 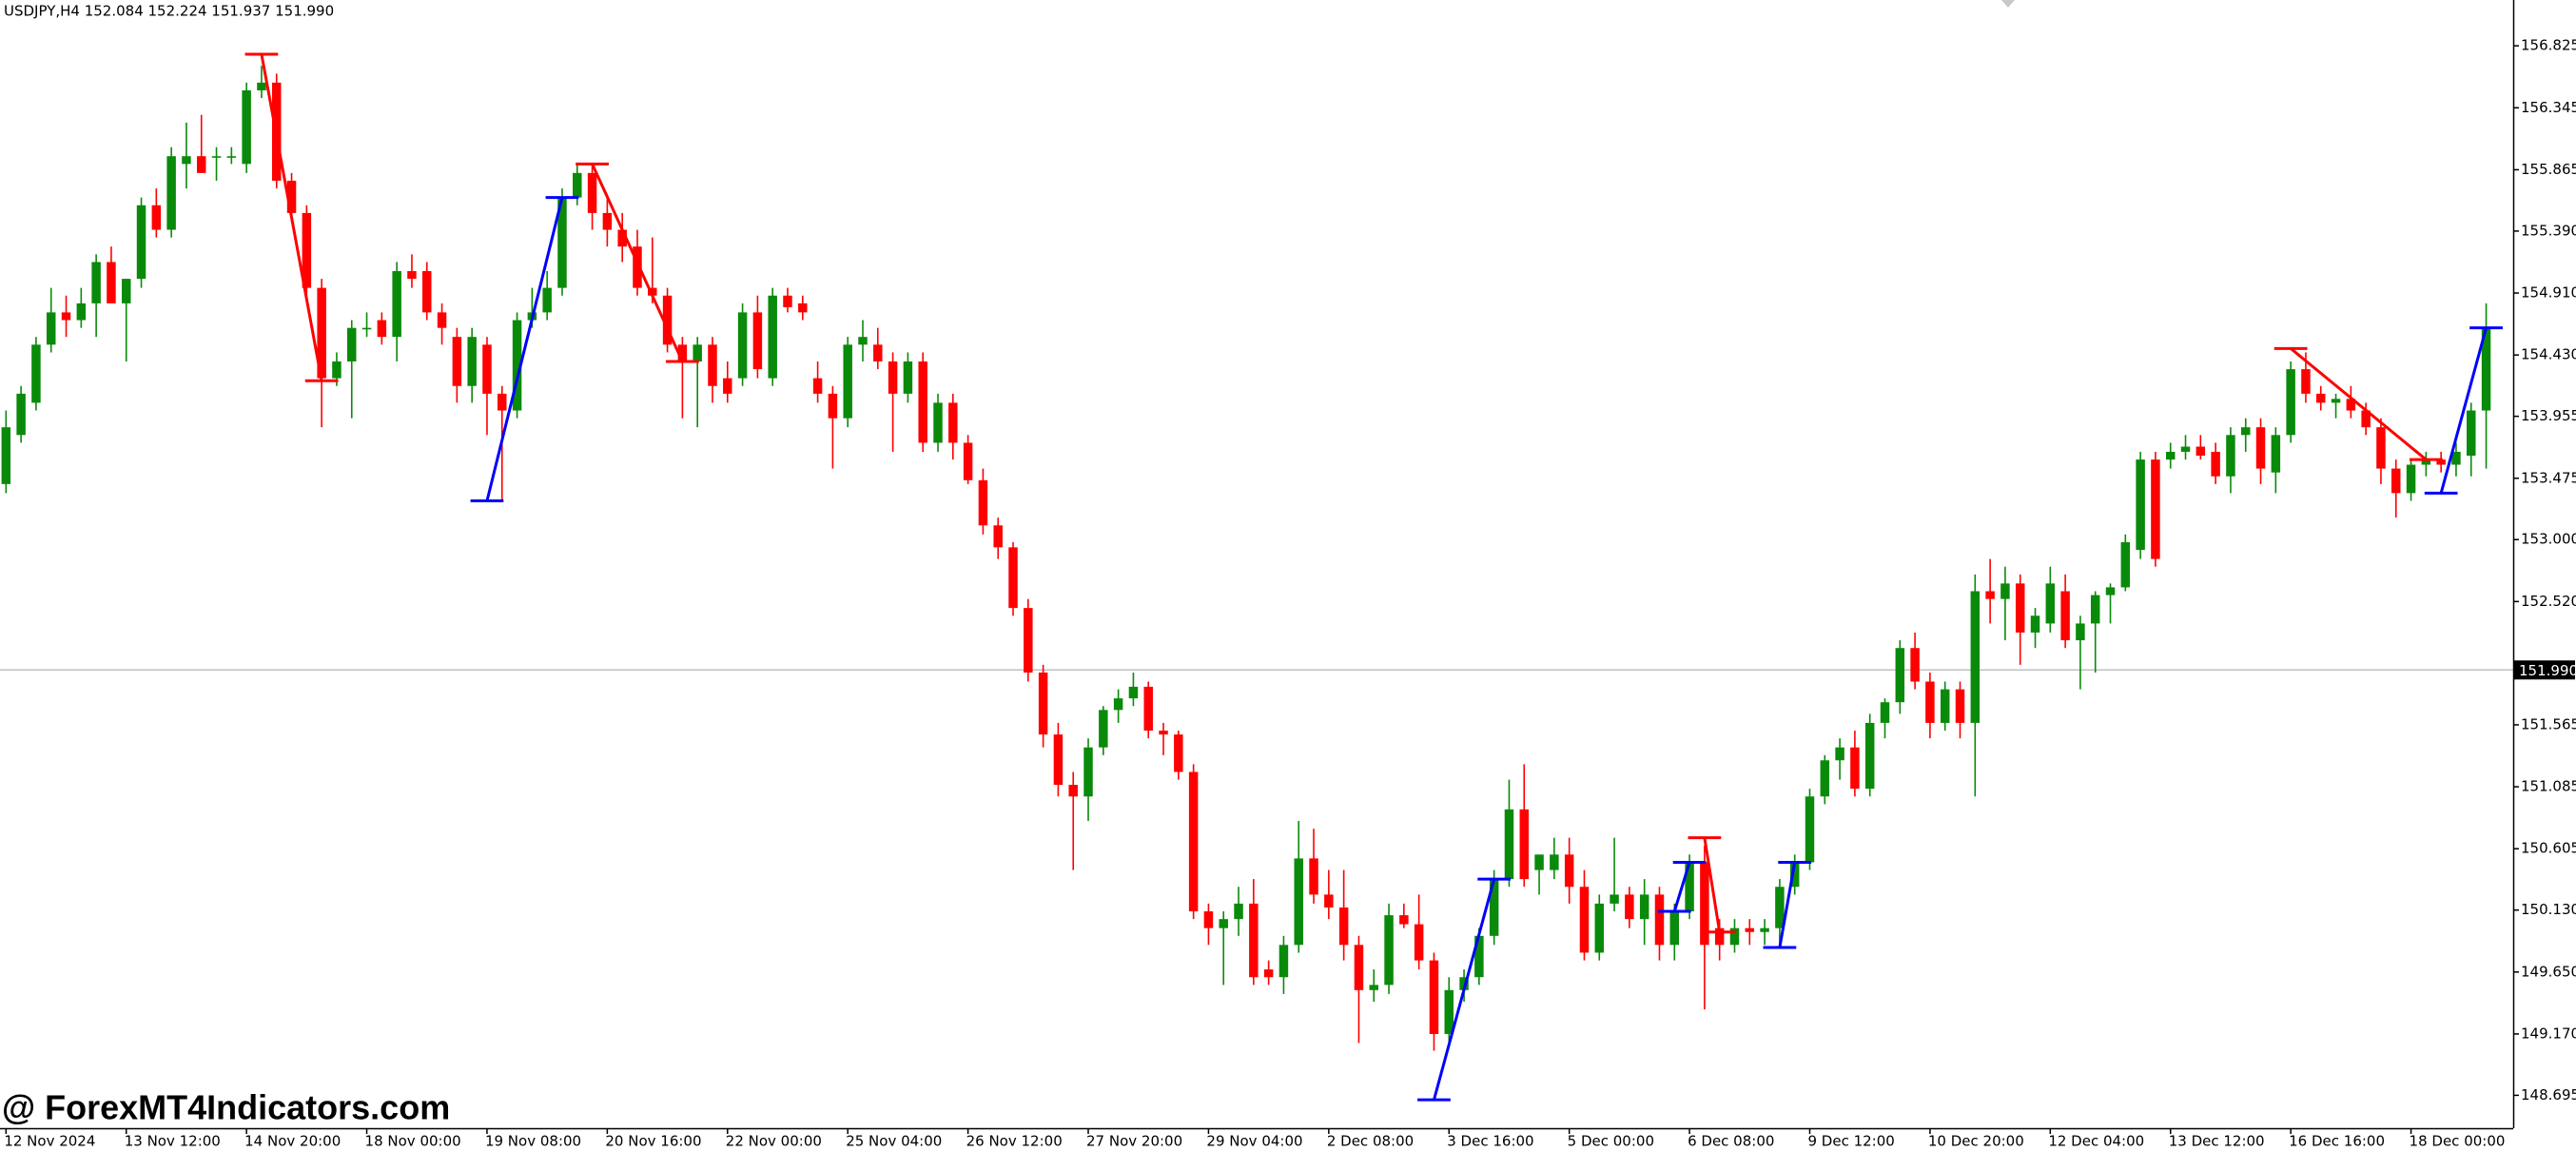 What do you see at coordinates (2008, 4) in the screenshot?
I see `scroll-marker` at bounding box center [2008, 4].